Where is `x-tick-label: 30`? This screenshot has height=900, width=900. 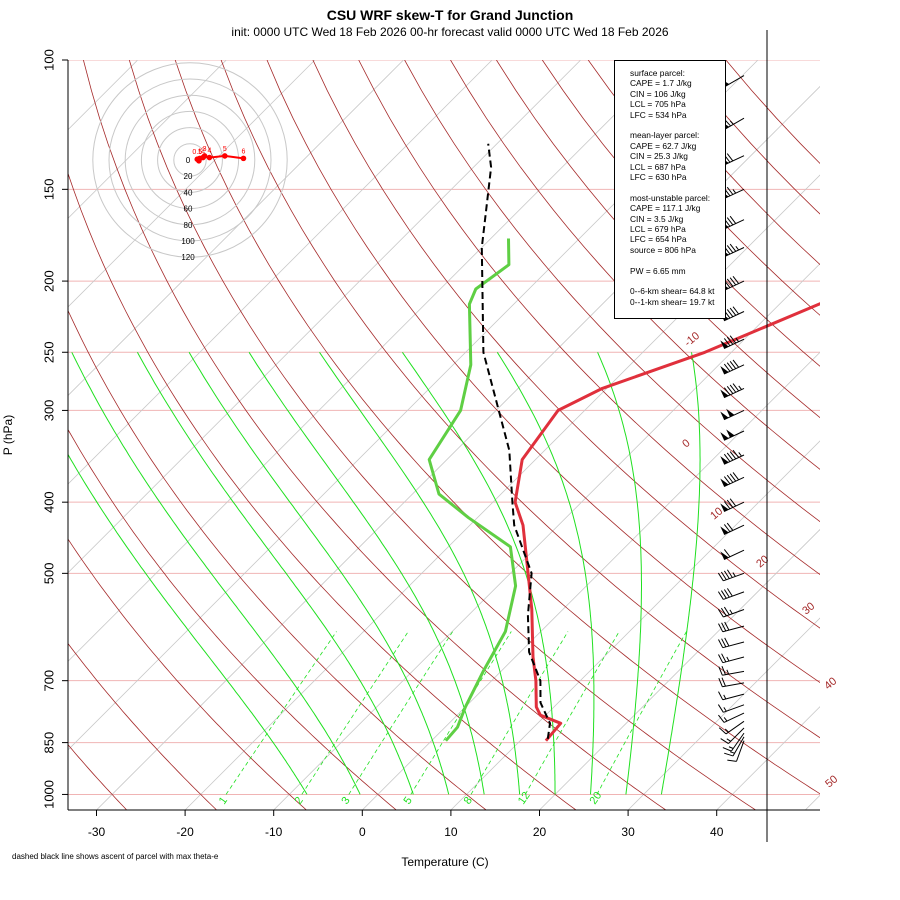
x-tick-label: 30 is located at coordinates (628, 832).